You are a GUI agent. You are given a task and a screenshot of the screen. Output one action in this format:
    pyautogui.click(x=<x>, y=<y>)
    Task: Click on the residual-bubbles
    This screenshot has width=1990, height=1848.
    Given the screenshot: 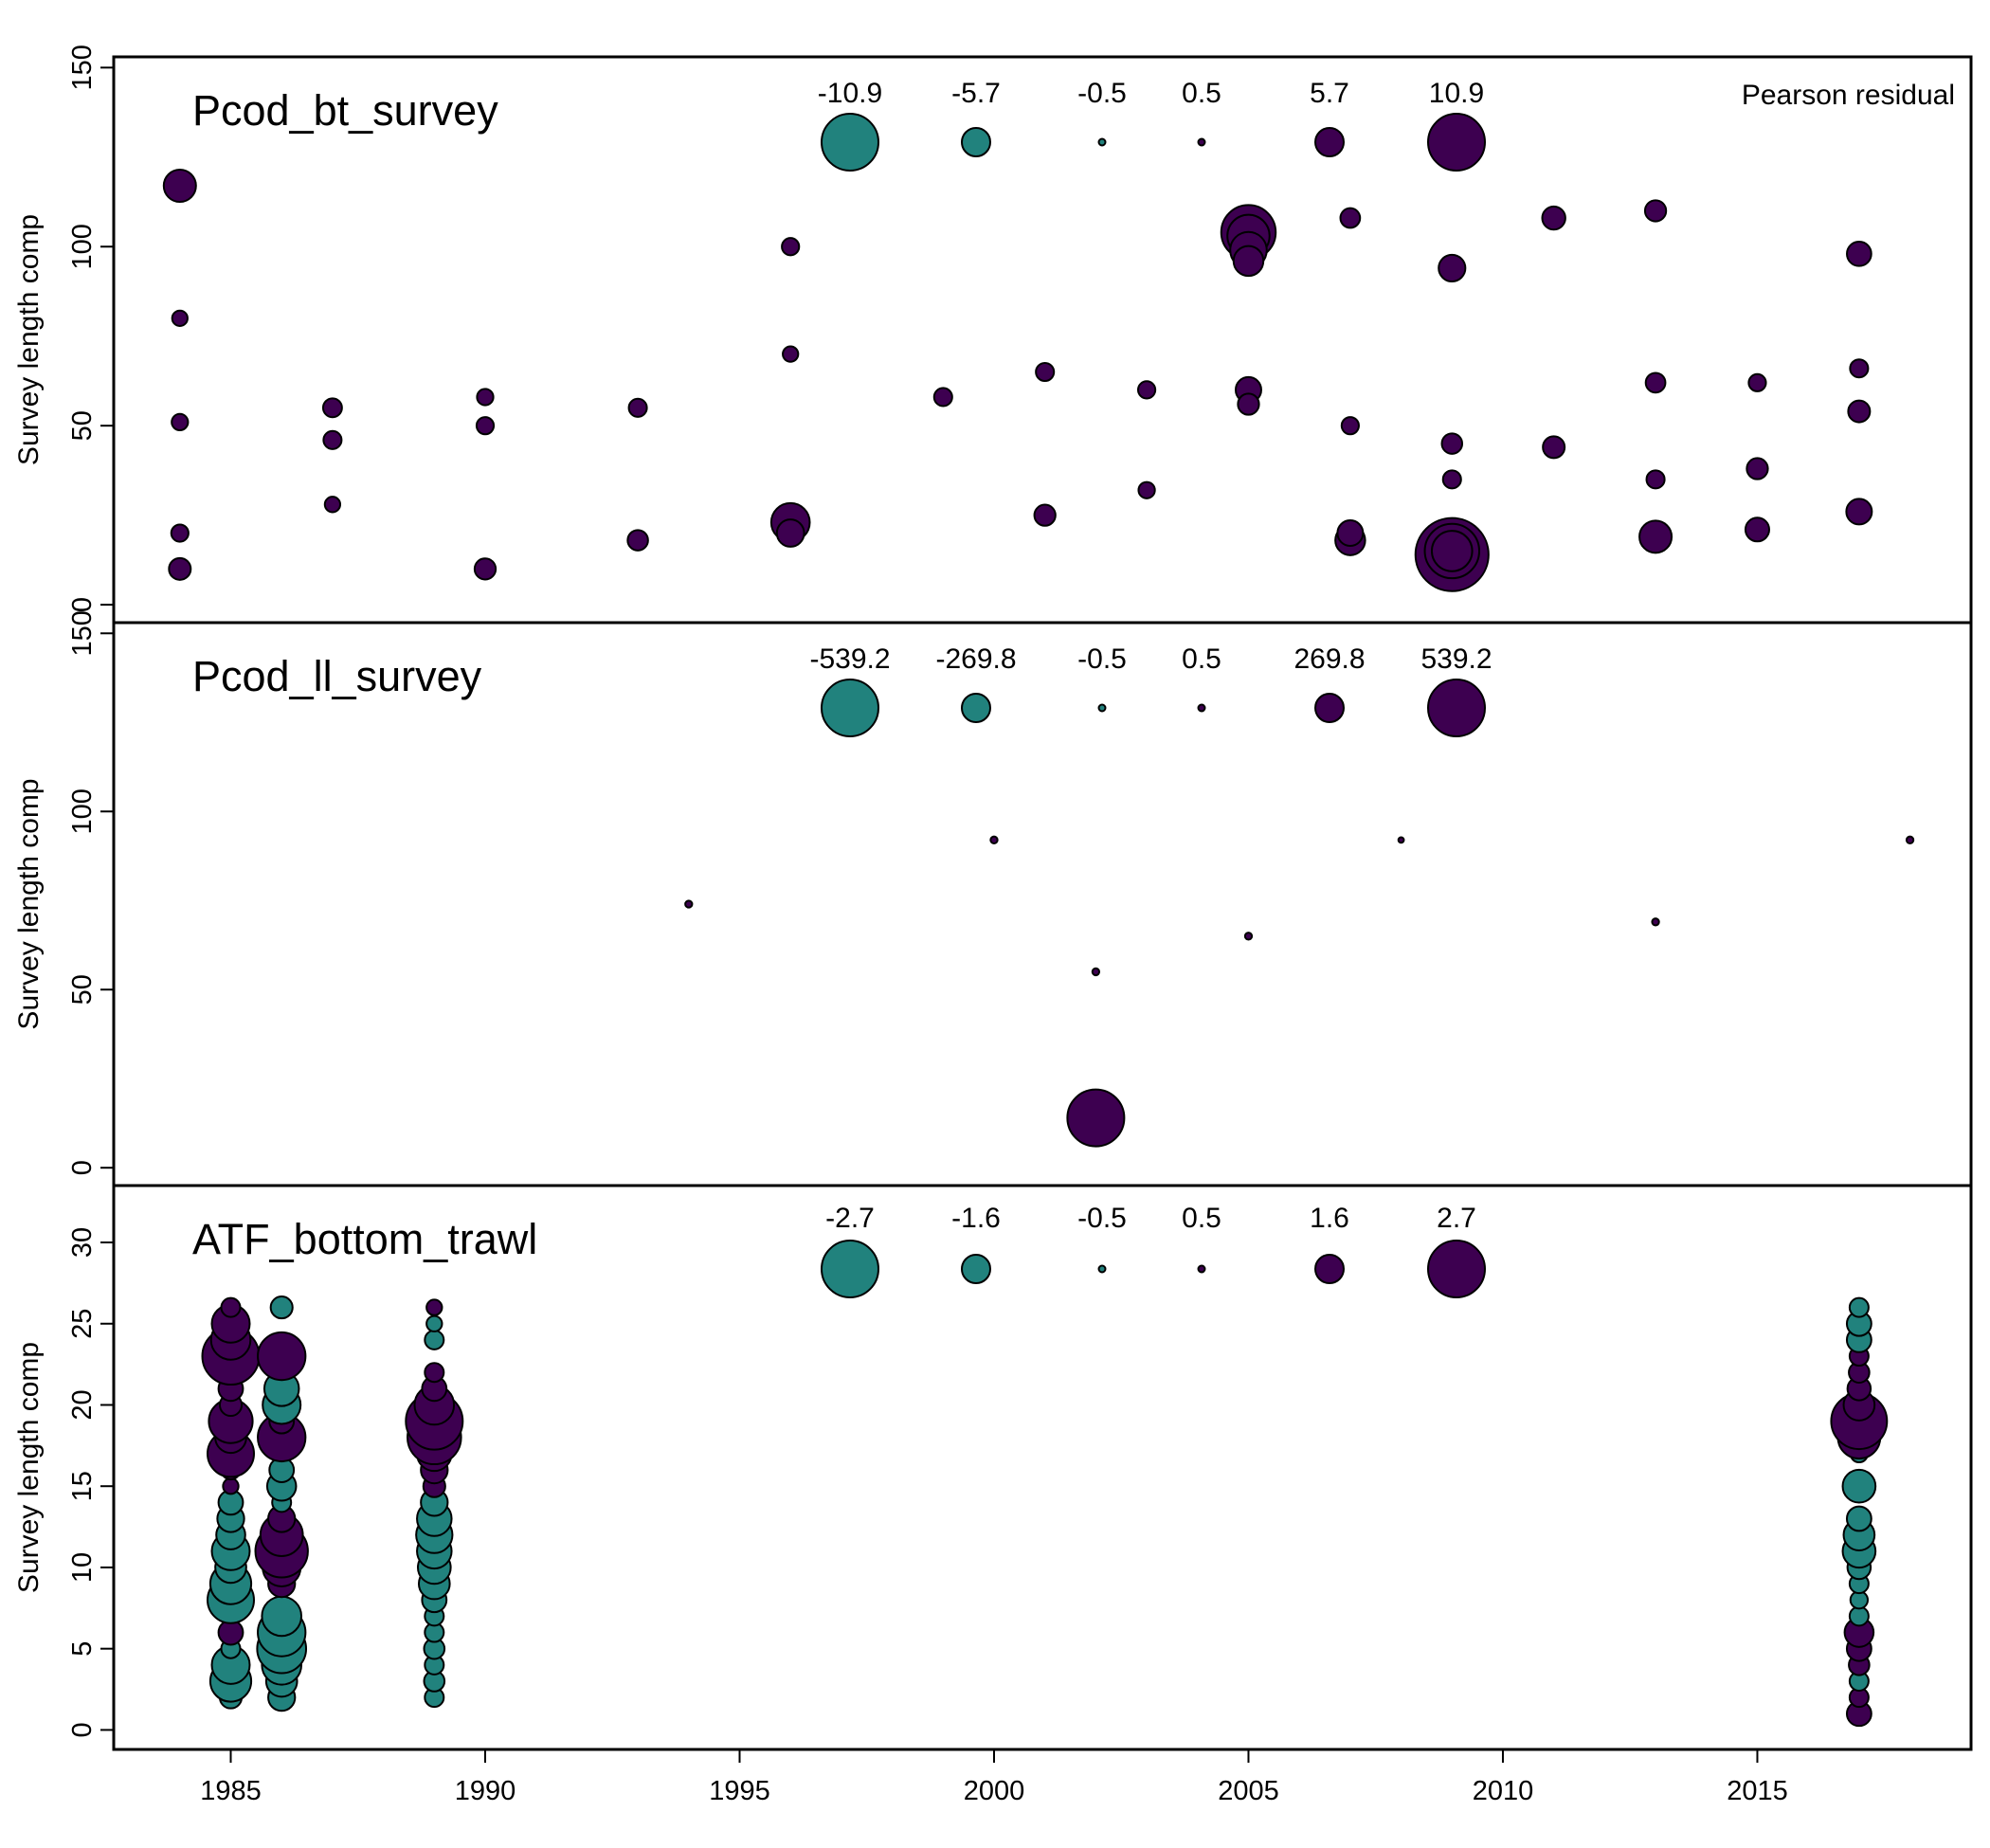 What is the action you would take?
    pyautogui.click(x=1299, y=991)
    